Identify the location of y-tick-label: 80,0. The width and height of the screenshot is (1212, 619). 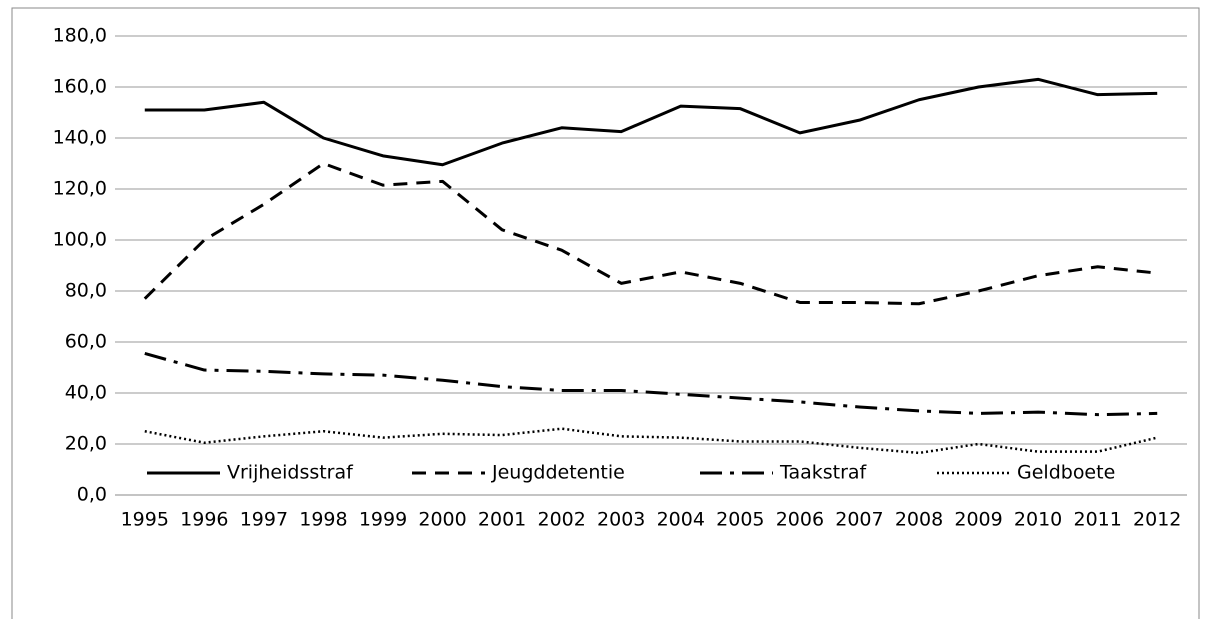
(86, 291).